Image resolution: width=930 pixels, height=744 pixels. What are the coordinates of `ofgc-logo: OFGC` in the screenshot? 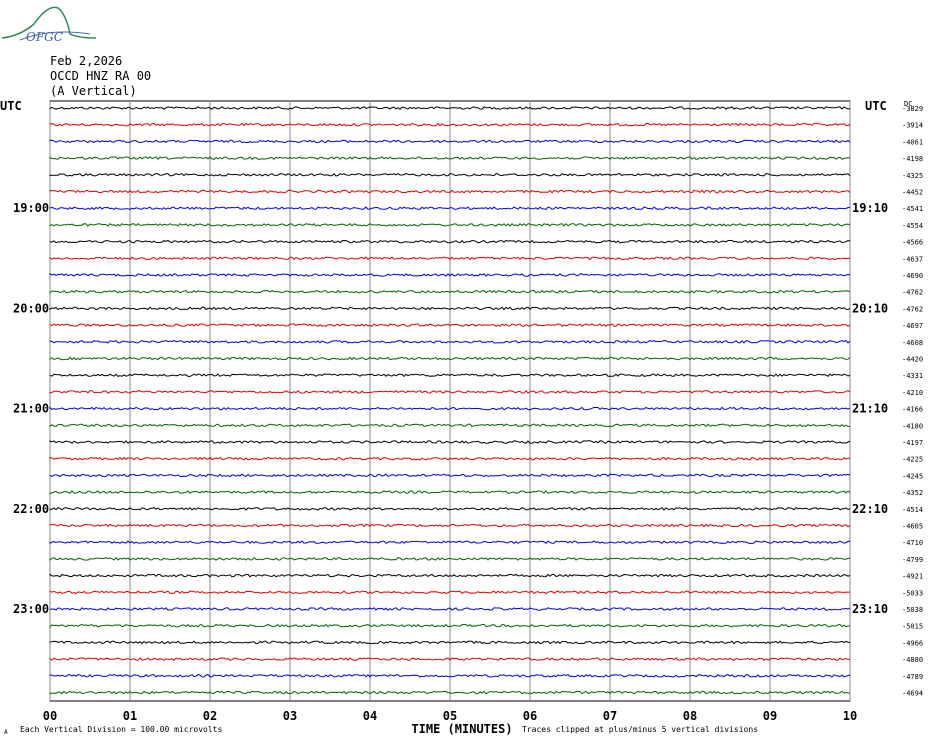 It's located at (50, 25).